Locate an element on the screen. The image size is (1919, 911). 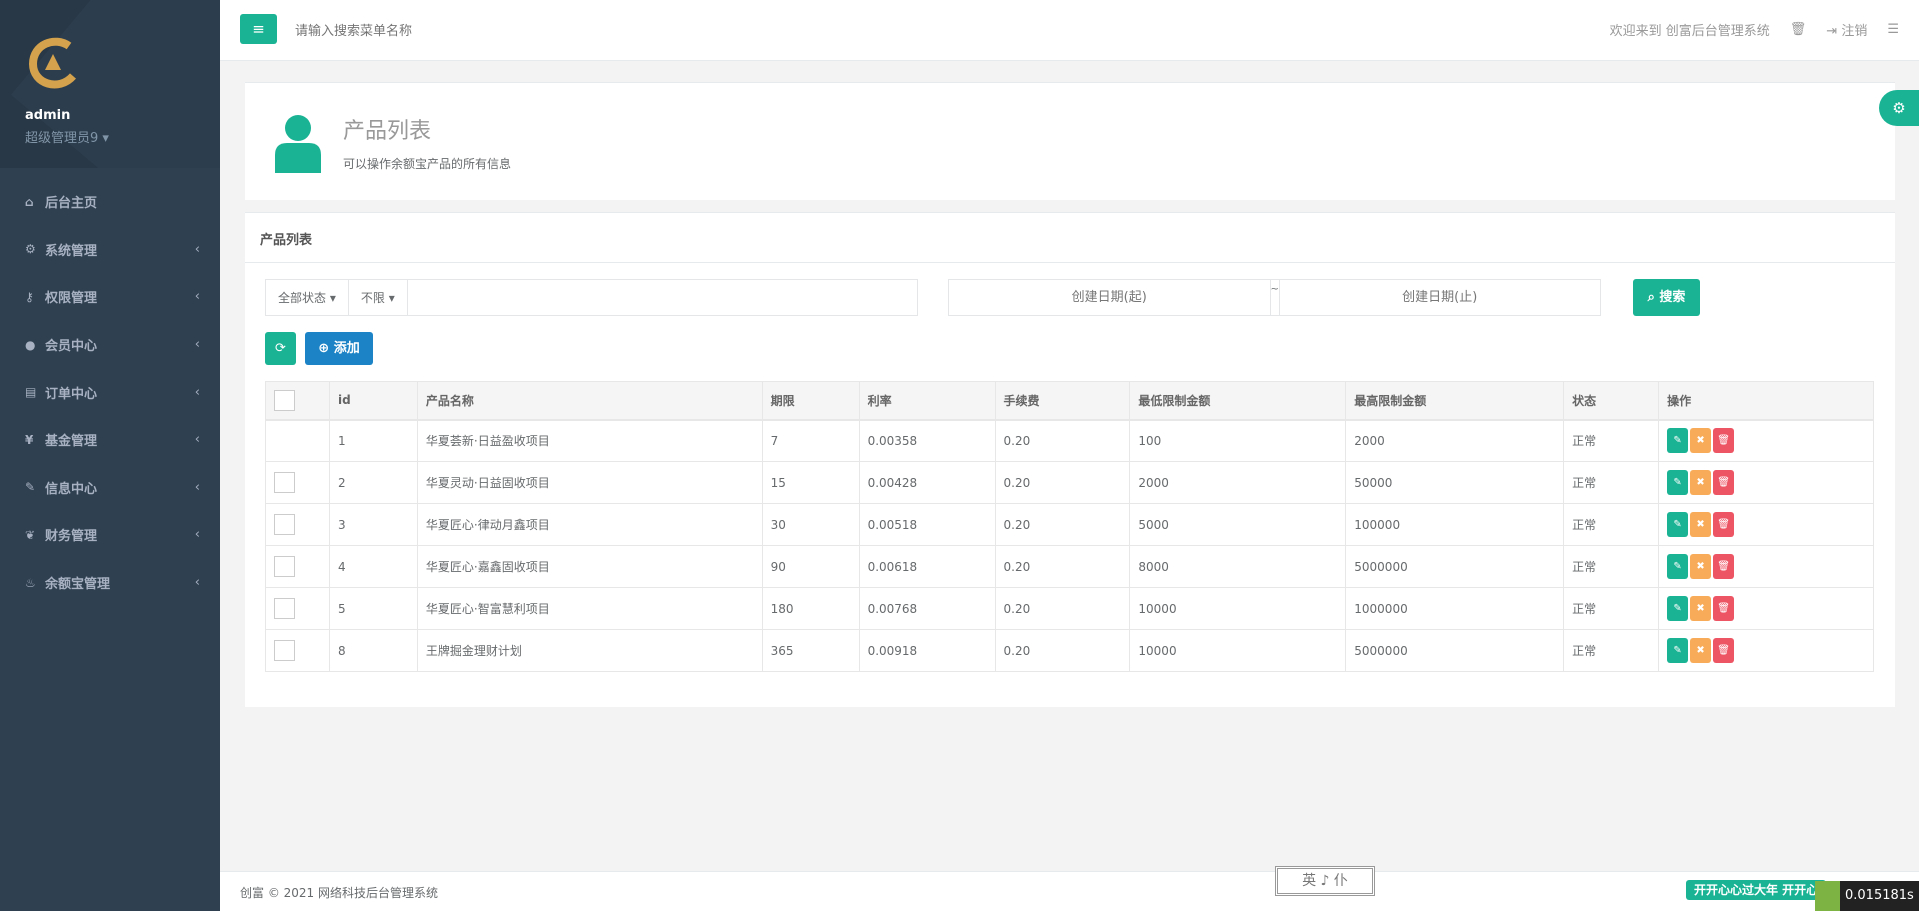
sidebar-item-5: ¥ 基金管理 ‹ is located at coordinates (110, 440).